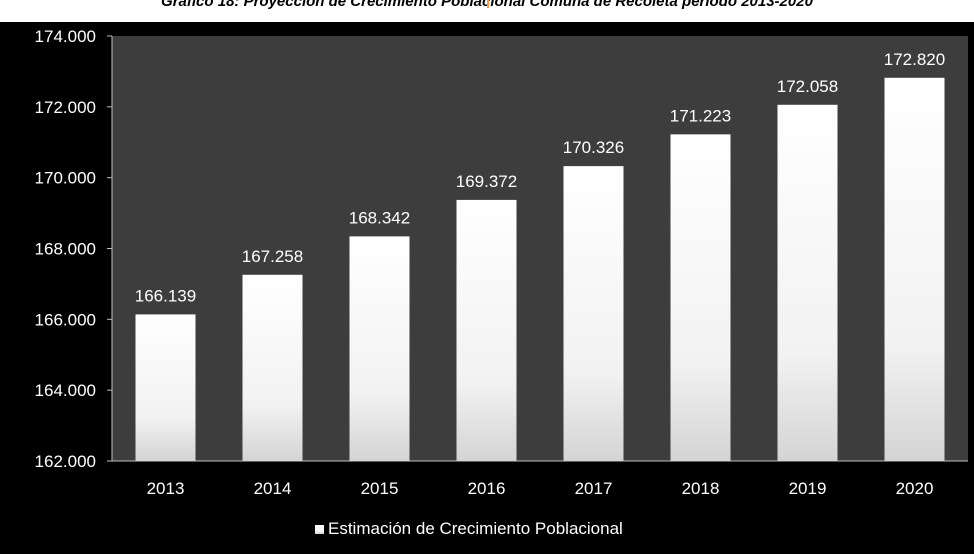  What do you see at coordinates (65, 36) in the screenshot?
I see `y-tick-label: 174.000` at bounding box center [65, 36].